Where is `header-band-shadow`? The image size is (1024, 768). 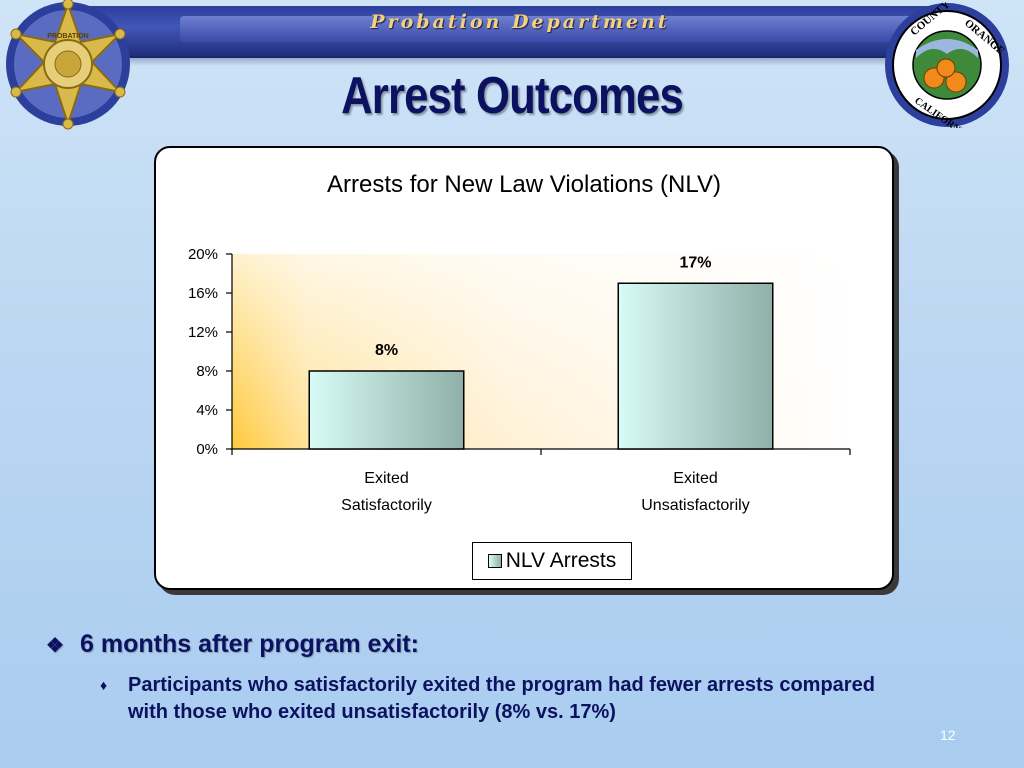
header-band-shadow is located at coordinates (510, 61).